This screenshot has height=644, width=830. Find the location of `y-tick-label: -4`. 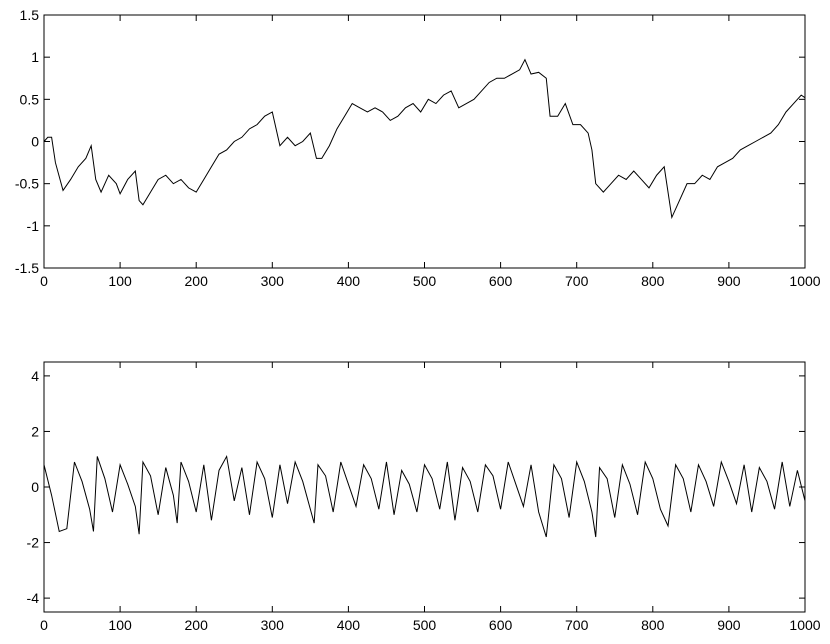

y-tick-label: -4 is located at coordinates (33, 598).